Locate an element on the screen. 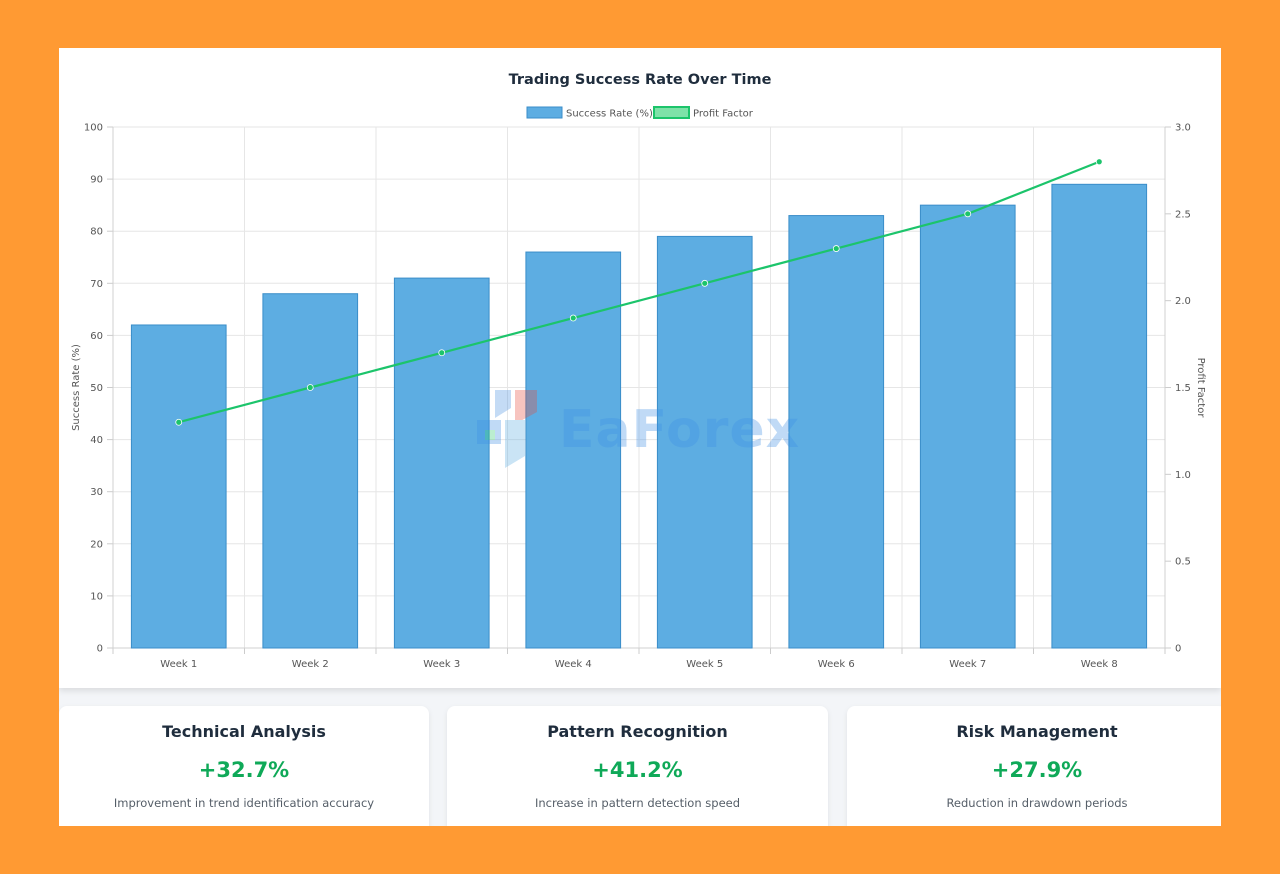  stat-title: Risk Management is located at coordinates (1037, 731).